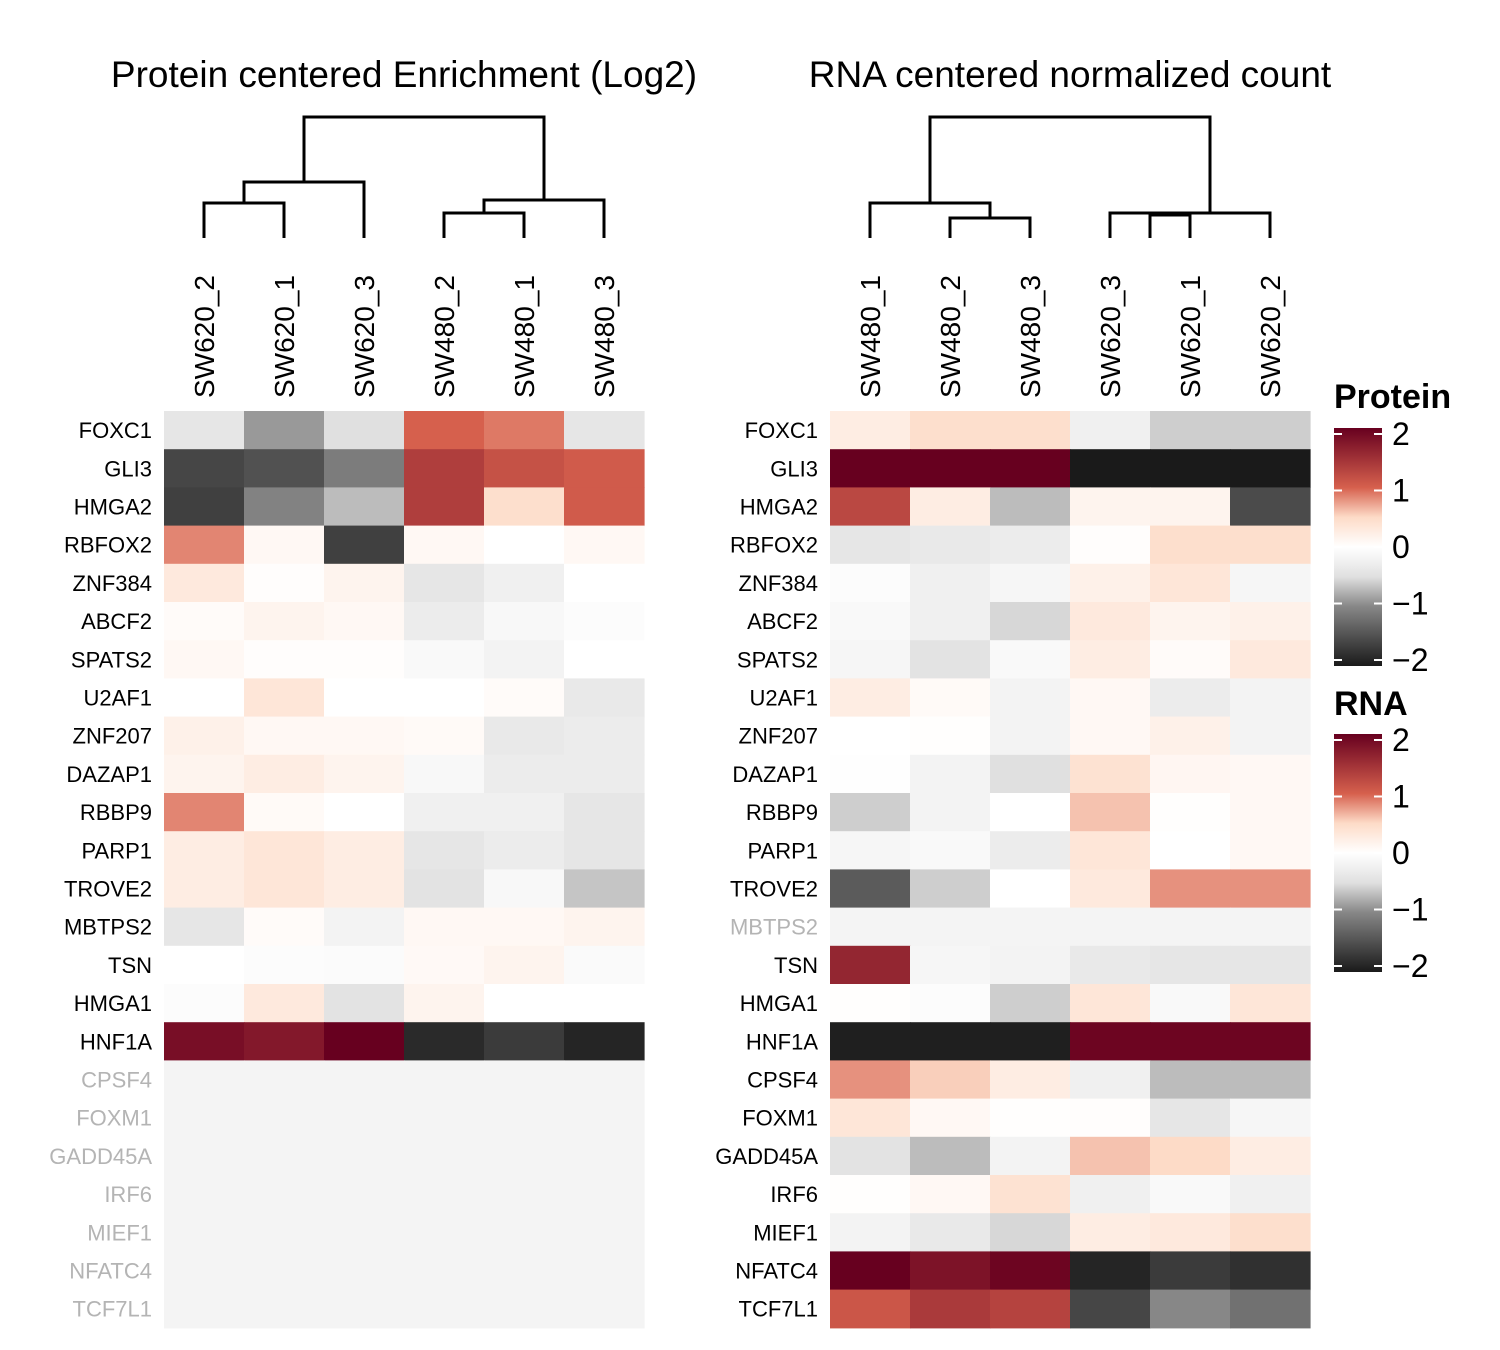 This screenshot has width=1500, height=1350. I want to click on row-label: MBTPS2, so click(108, 927).